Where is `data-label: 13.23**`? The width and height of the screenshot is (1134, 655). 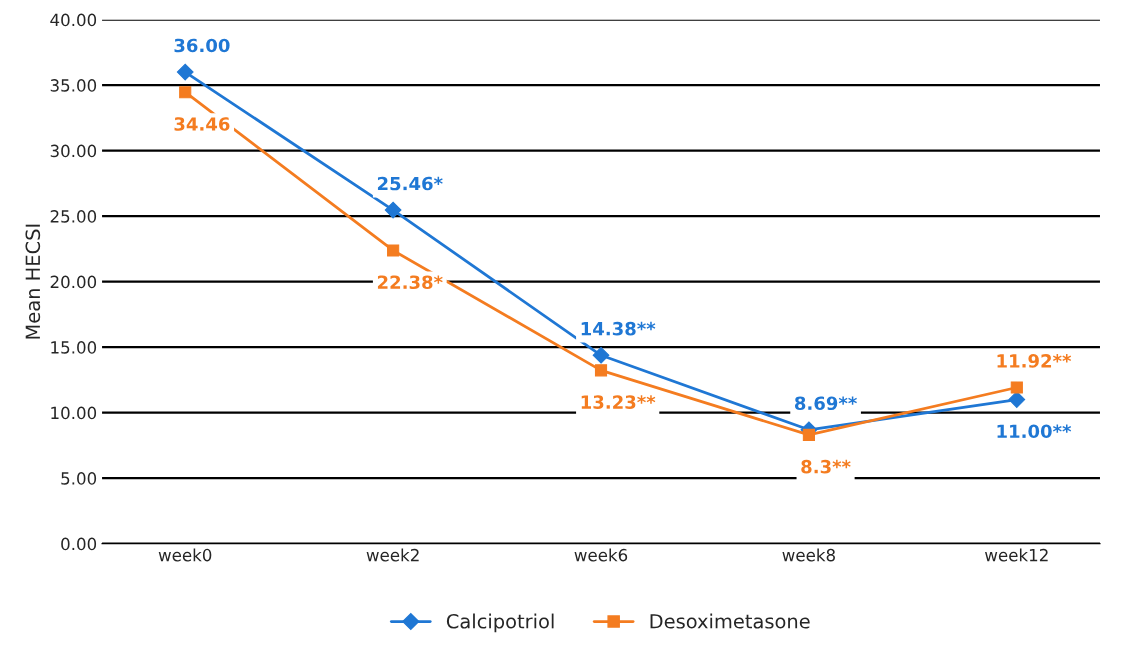
data-label: 13.23** is located at coordinates (618, 402).